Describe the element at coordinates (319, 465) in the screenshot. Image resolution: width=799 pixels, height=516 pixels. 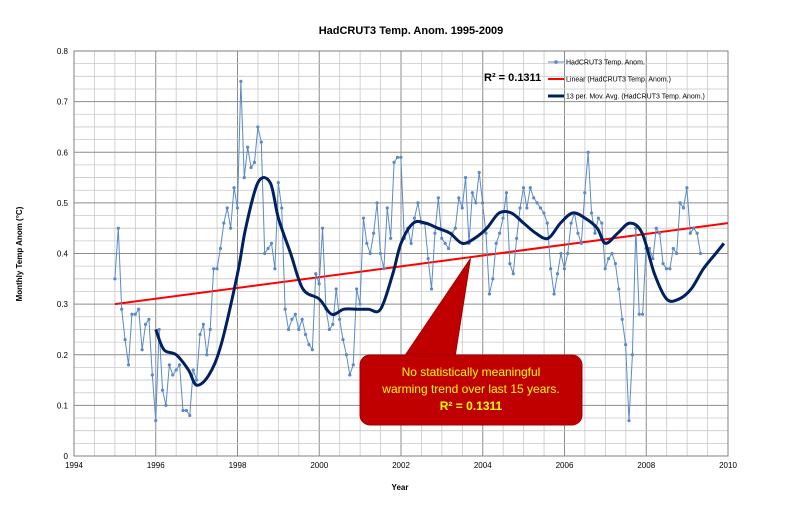
I see `x-tick-label: 2000` at that location.